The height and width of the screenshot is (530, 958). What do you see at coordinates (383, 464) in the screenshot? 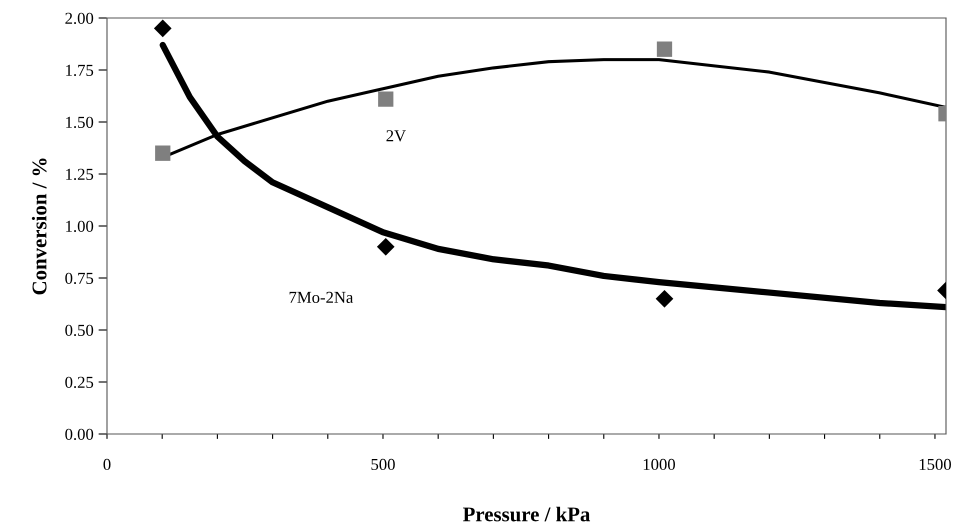
I see `x-tick-label: 500` at bounding box center [383, 464].